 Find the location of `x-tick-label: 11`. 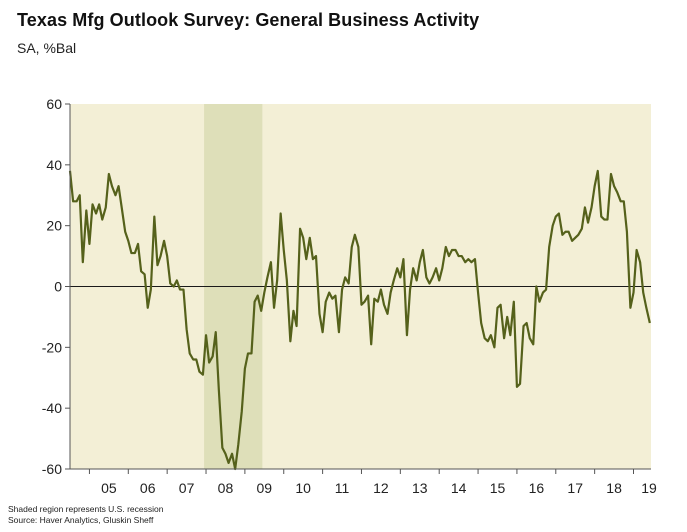

x-tick-label: 11 is located at coordinates (342, 488).